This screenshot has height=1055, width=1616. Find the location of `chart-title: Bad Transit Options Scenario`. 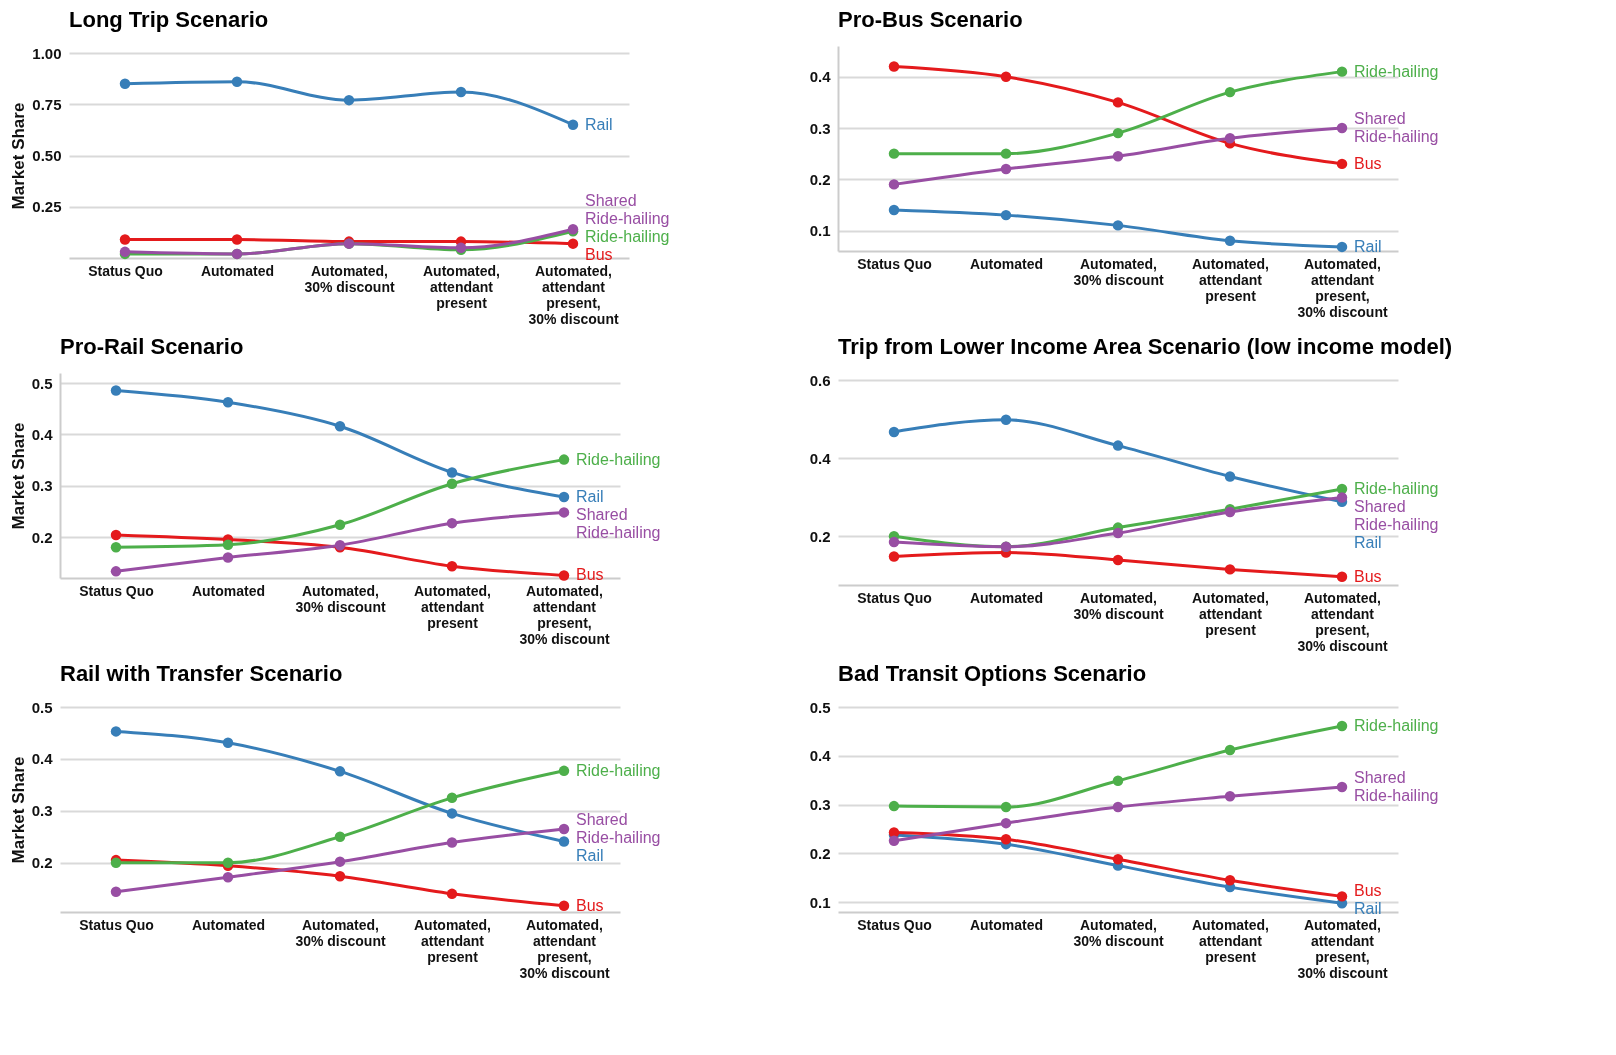

chart-title: Bad Transit Options Scenario is located at coordinates (992, 673).